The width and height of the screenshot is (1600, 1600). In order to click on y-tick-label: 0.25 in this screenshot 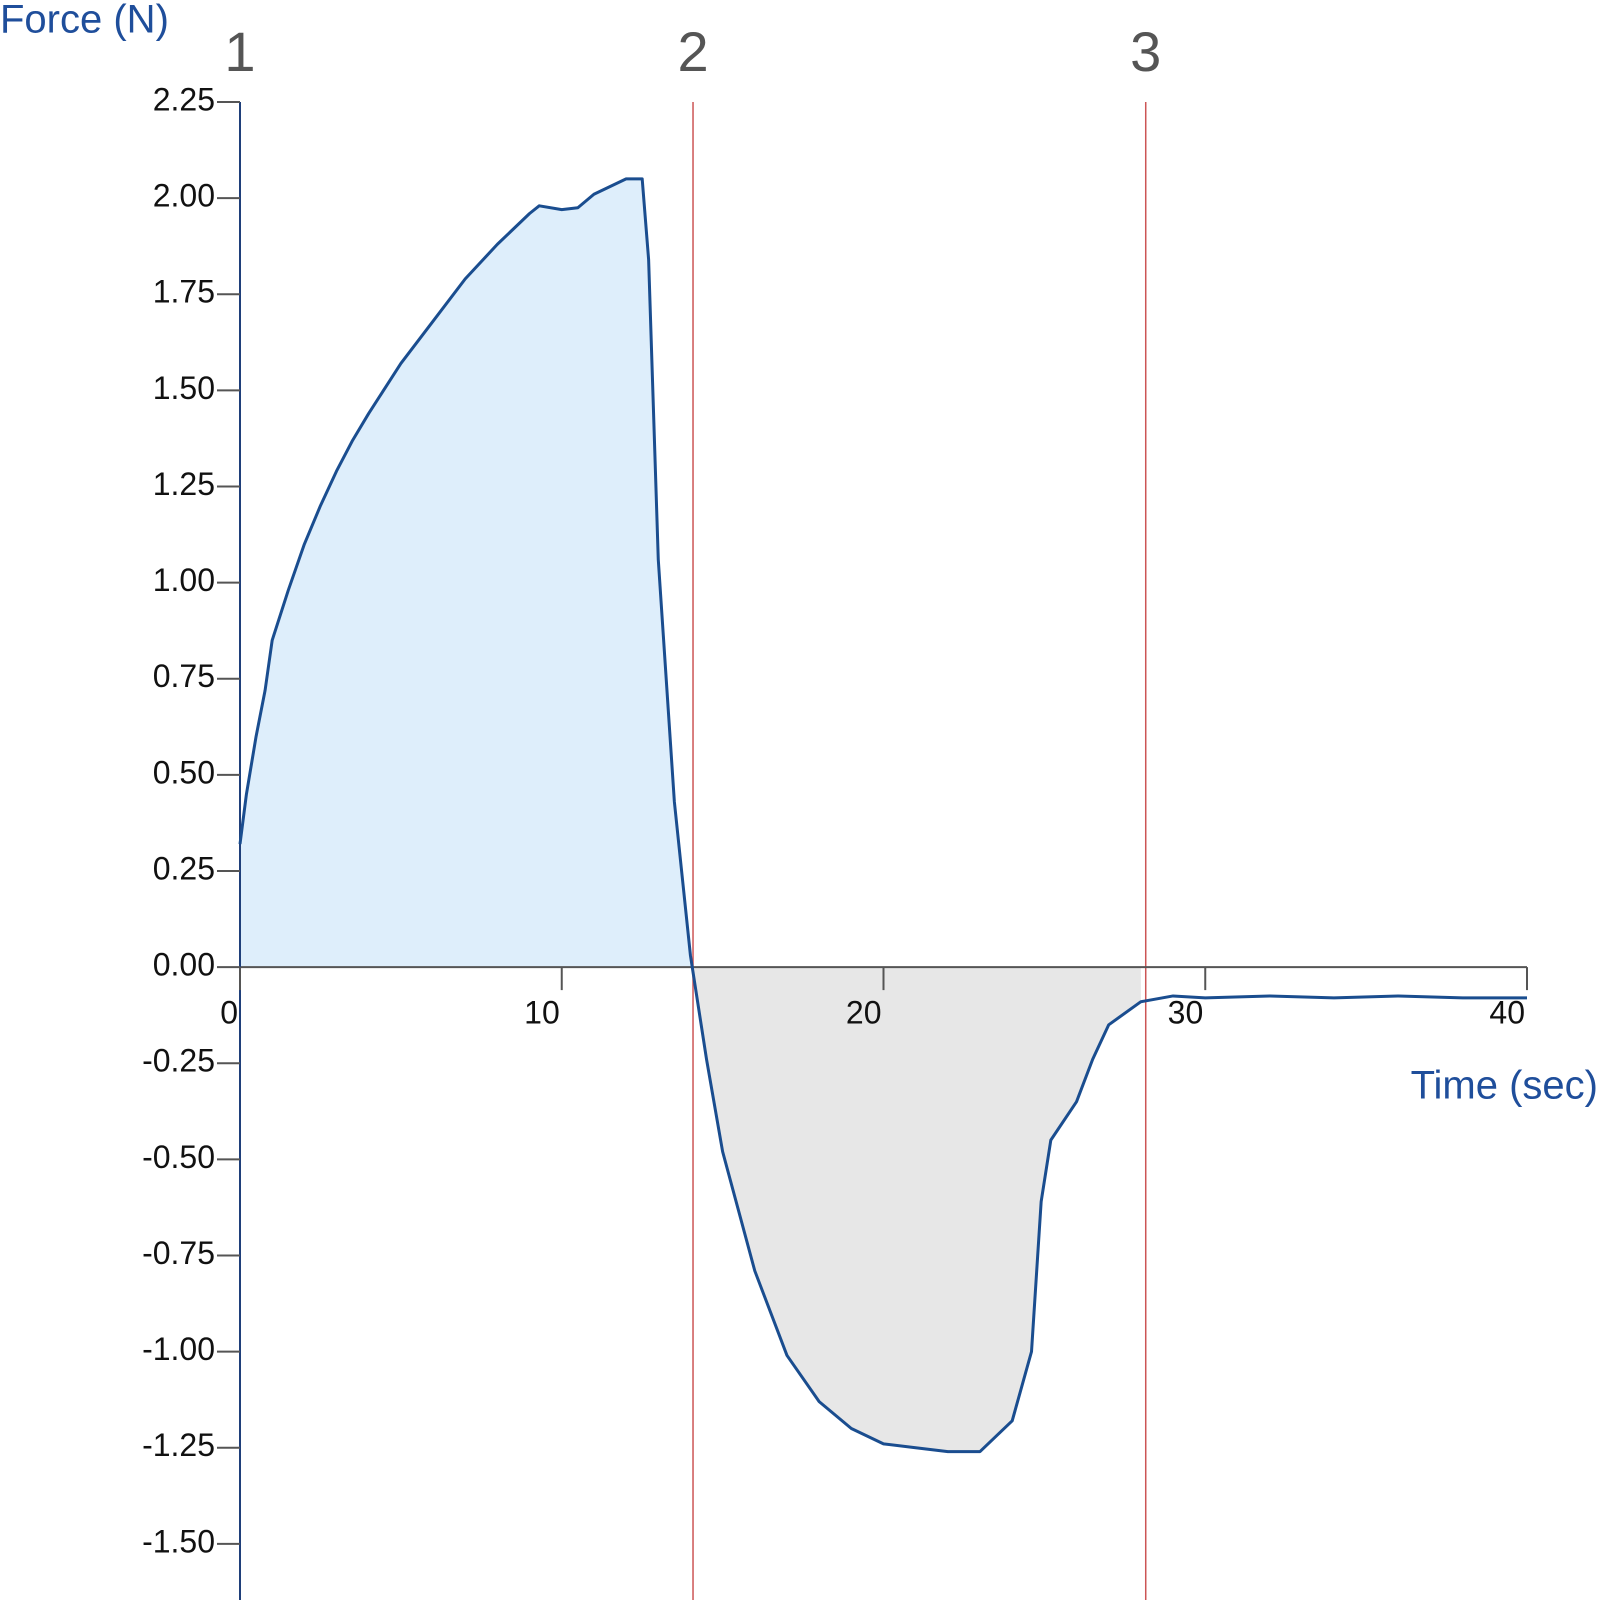, I will do `click(184, 868)`.